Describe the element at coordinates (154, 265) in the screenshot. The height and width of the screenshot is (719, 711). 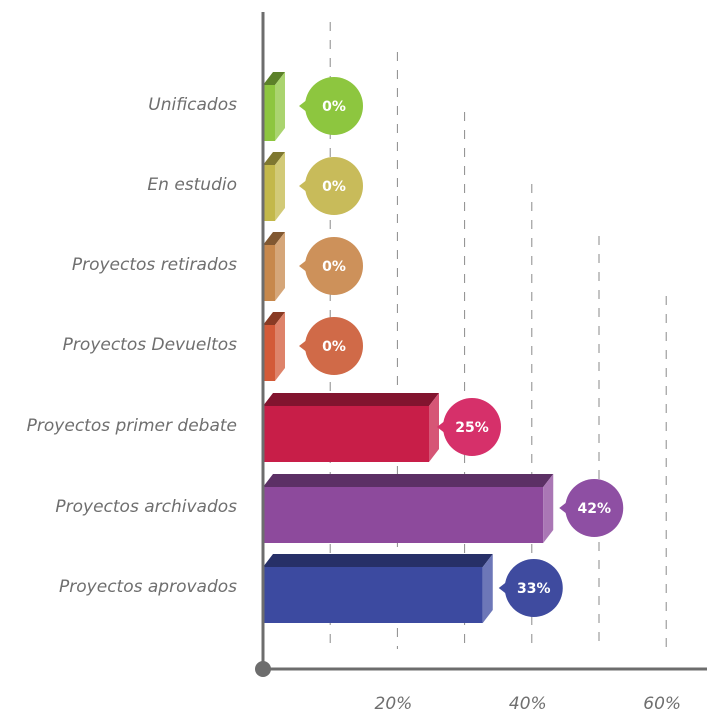
I see `category-label: Proyectos retirados` at that location.